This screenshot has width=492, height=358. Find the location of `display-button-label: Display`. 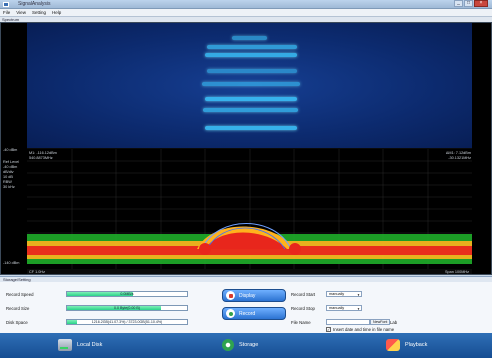

display-button-label: Display is located at coordinates (247, 295).